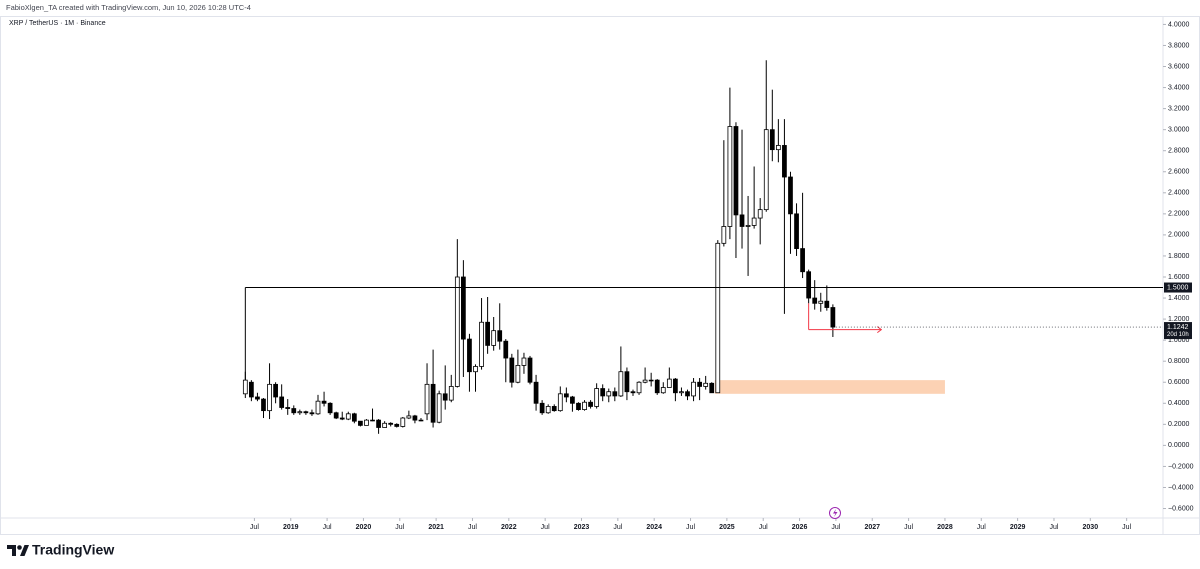  What do you see at coordinates (1179, 256) in the screenshot?
I see `y-tick-label: 1.8000` at bounding box center [1179, 256].